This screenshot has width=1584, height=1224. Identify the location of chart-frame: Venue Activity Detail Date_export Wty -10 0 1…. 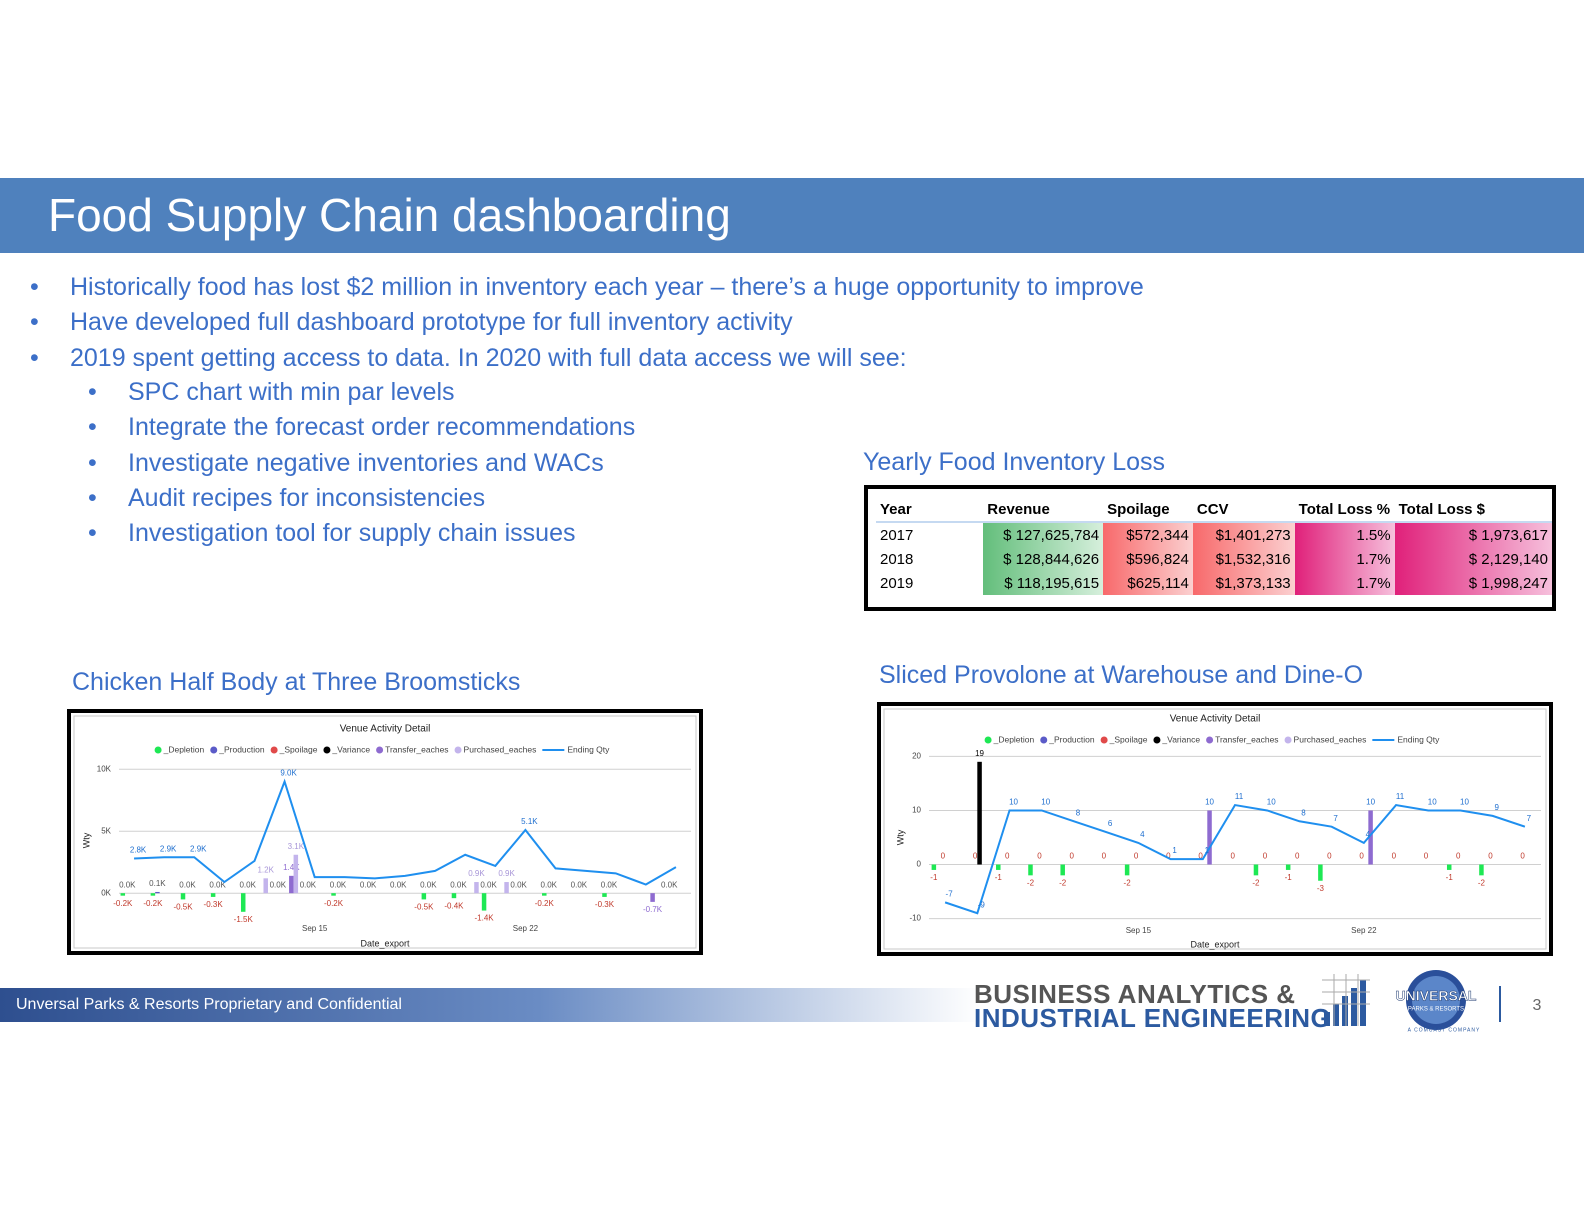
(1215, 829).